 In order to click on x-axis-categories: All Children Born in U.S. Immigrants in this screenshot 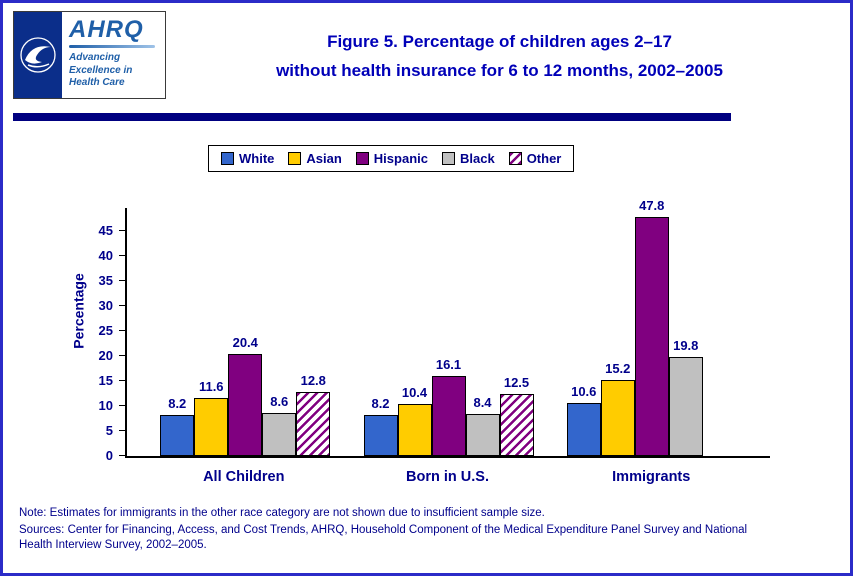, I will do `click(447, 477)`.